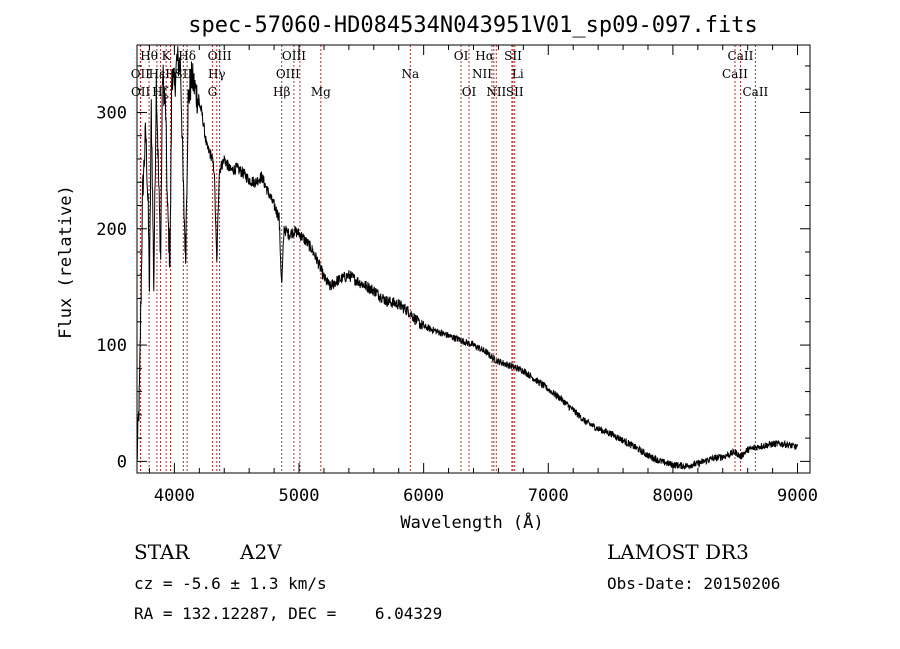 This screenshot has width=900, height=649. What do you see at coordinates (111, 230) in the screenshot?
I see `y-tick-label: 200` at bounding box center [111, 230].